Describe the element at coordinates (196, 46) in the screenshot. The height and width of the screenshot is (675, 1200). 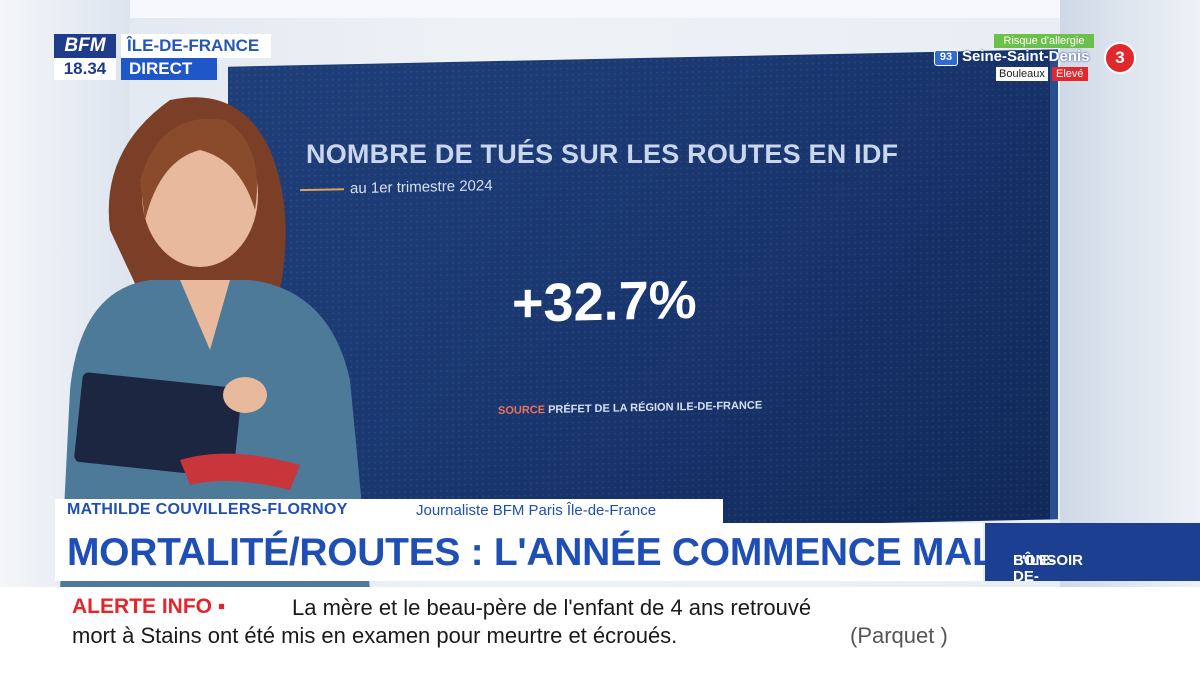
I see `region-label: ÎLE-DE-FRANCE` at that location.